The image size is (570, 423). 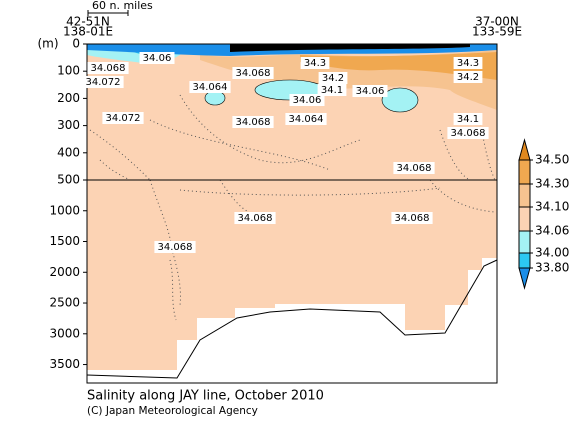 What do you see at coordinates (68, 98) in the screenshot?
I see `y-tick-label: 200` at bounding box center [68, 98].